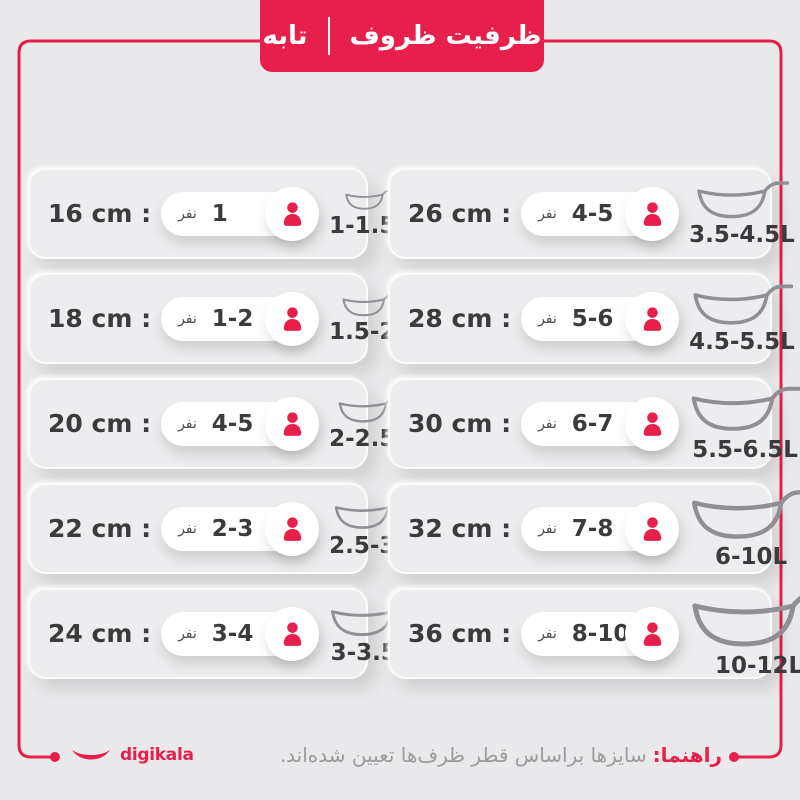 The height and width of the screenshot is (800, 800). What do you see at coordinates (232, 318) in the screenshot?
I see `persons-count: 1-2` at bounding box center [232, 318].